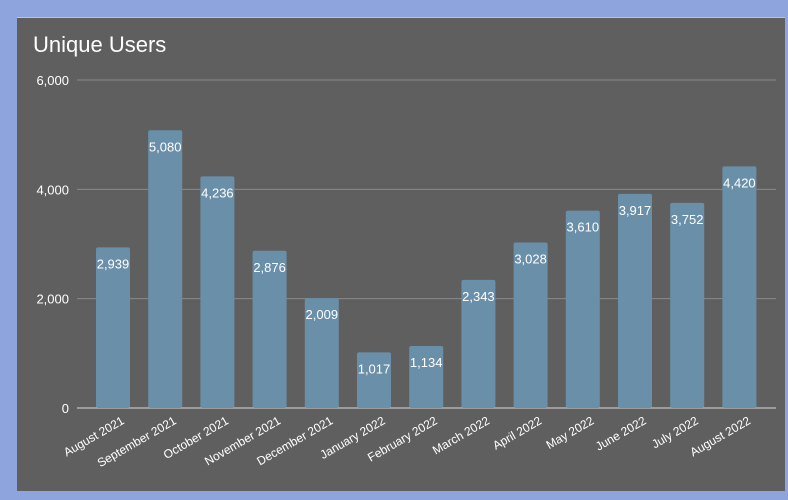  What do you see at coordinates (322, 314) in the screenshot?
I see `data-label: 2,009` at bounding box center [322, 314].